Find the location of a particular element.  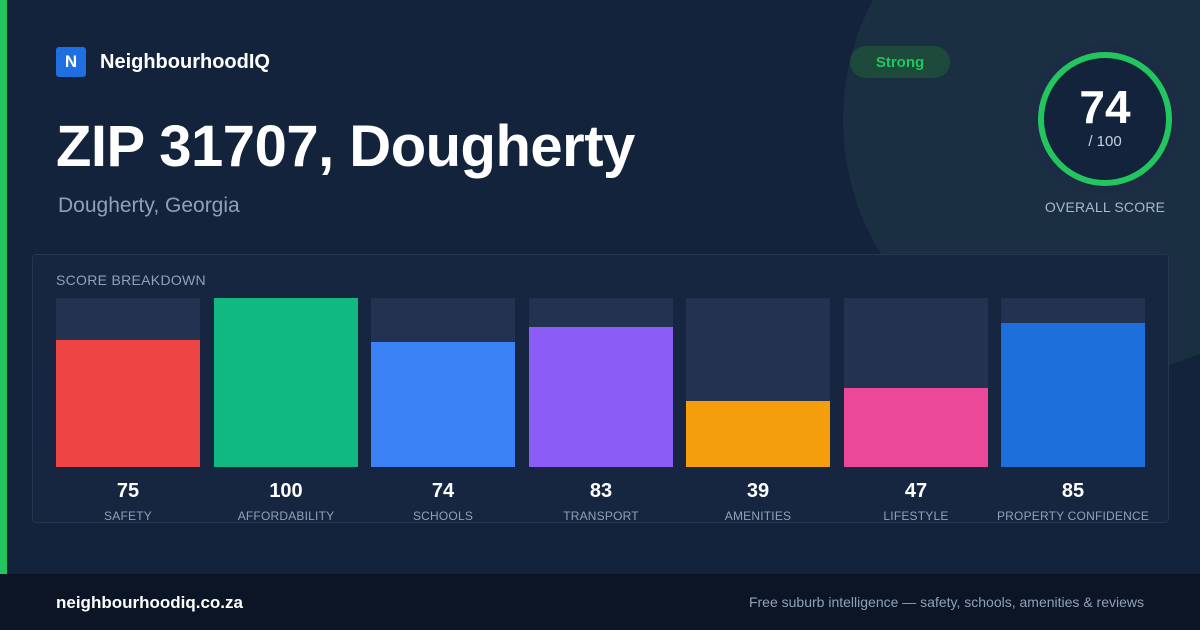

bar-label: AMENITIES is located at coordinates (758, 516).